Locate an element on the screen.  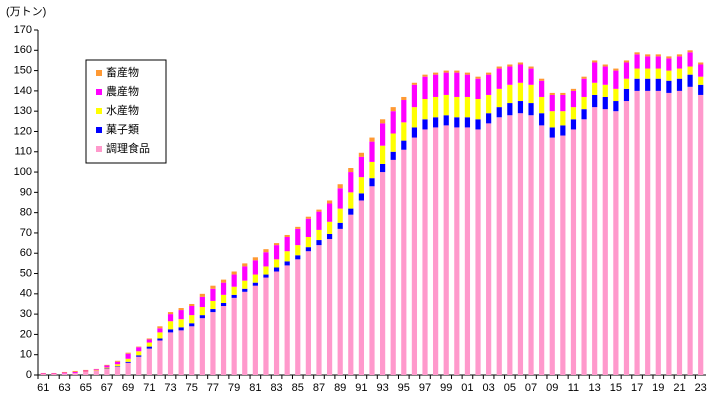
y-tick-label: 130 is located at coordinates (23, 111).